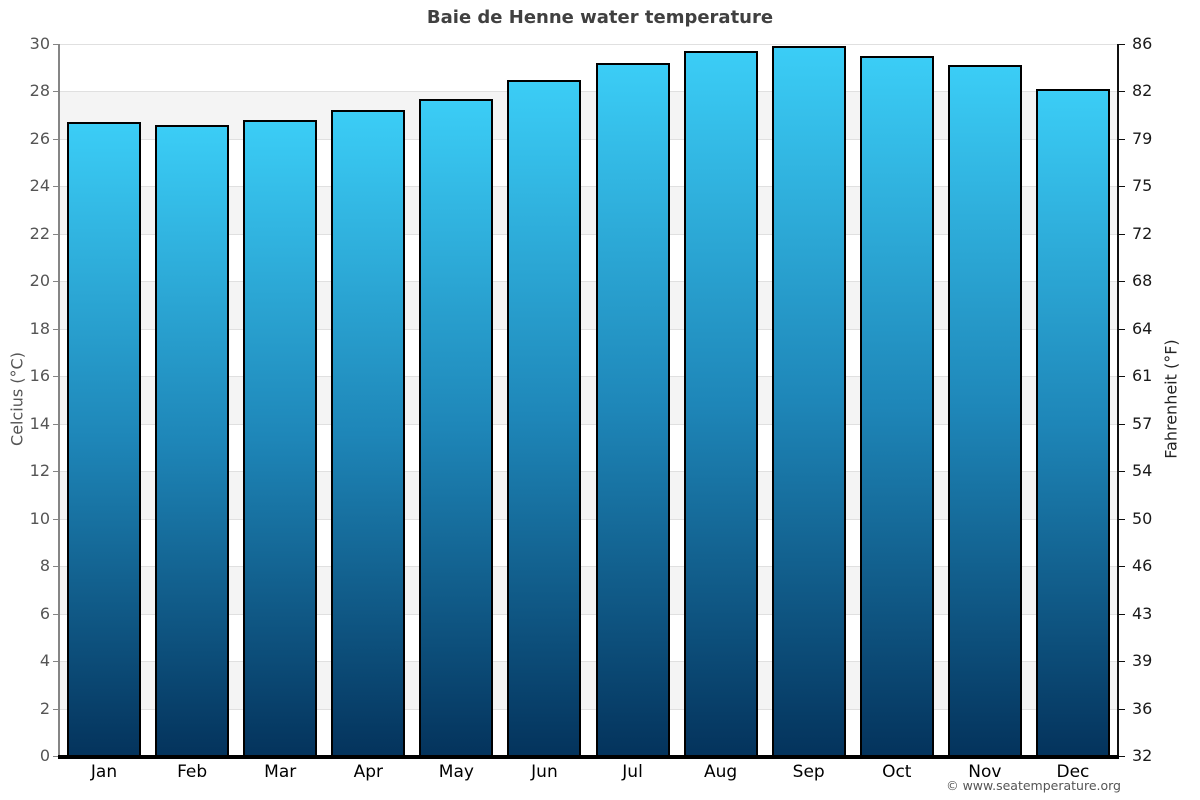  I want to click on y-tick-label-fahrenheit-36: 36, so click(1142, 708).